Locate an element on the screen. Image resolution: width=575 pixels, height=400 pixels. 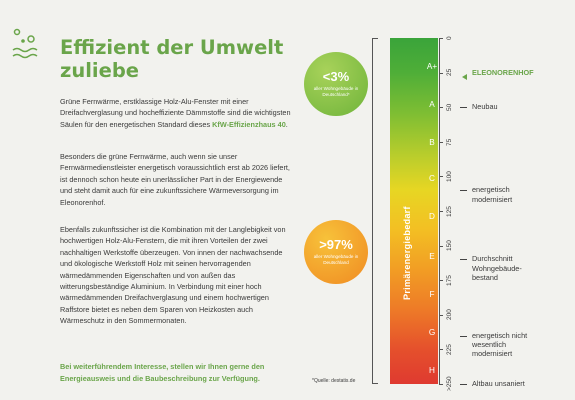
energy-class-label: F is located at coordinates (432, 294).